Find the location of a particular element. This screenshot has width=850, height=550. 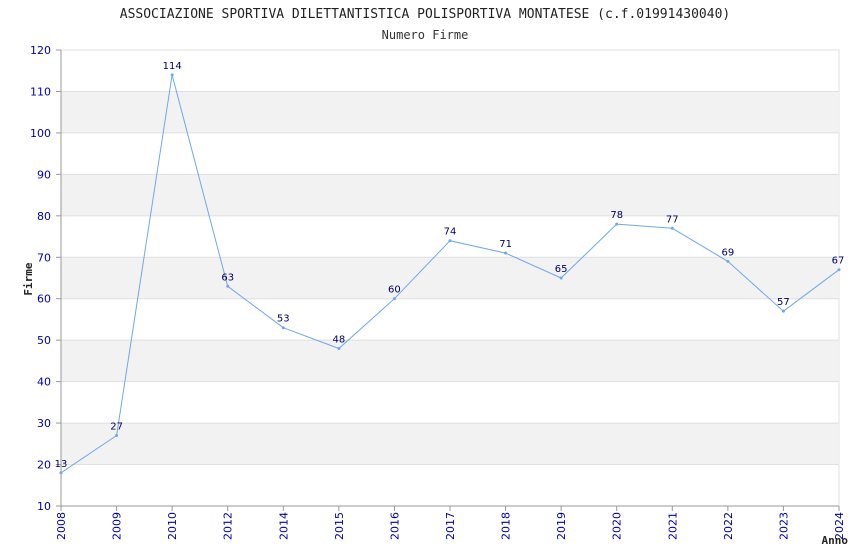

x-tick-label: 2014 is located at coordinates (283, 526).